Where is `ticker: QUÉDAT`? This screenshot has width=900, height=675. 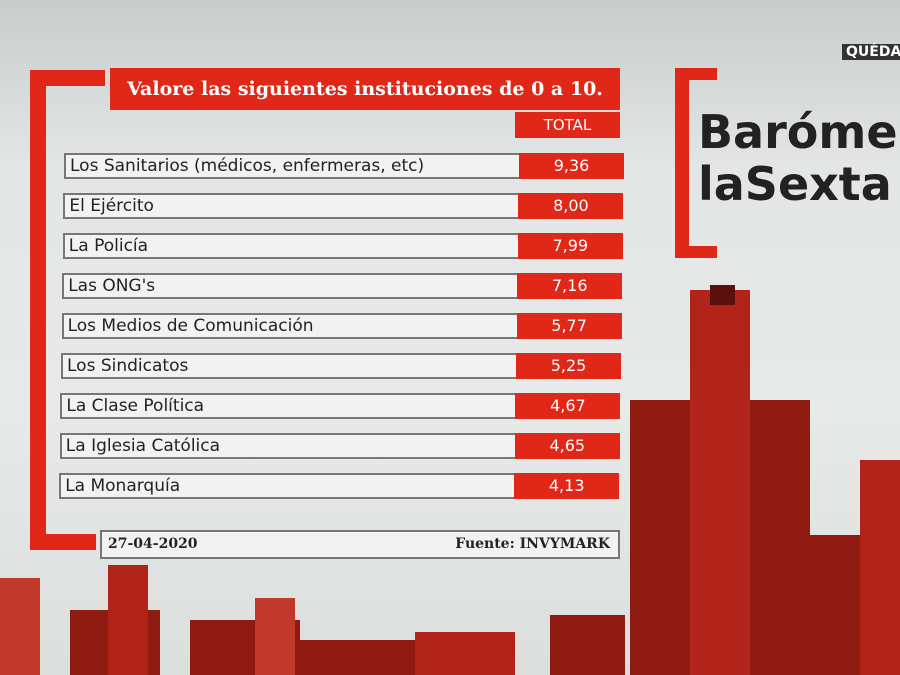 ticker: QUÉDAT is located at coordinates (871, 52).